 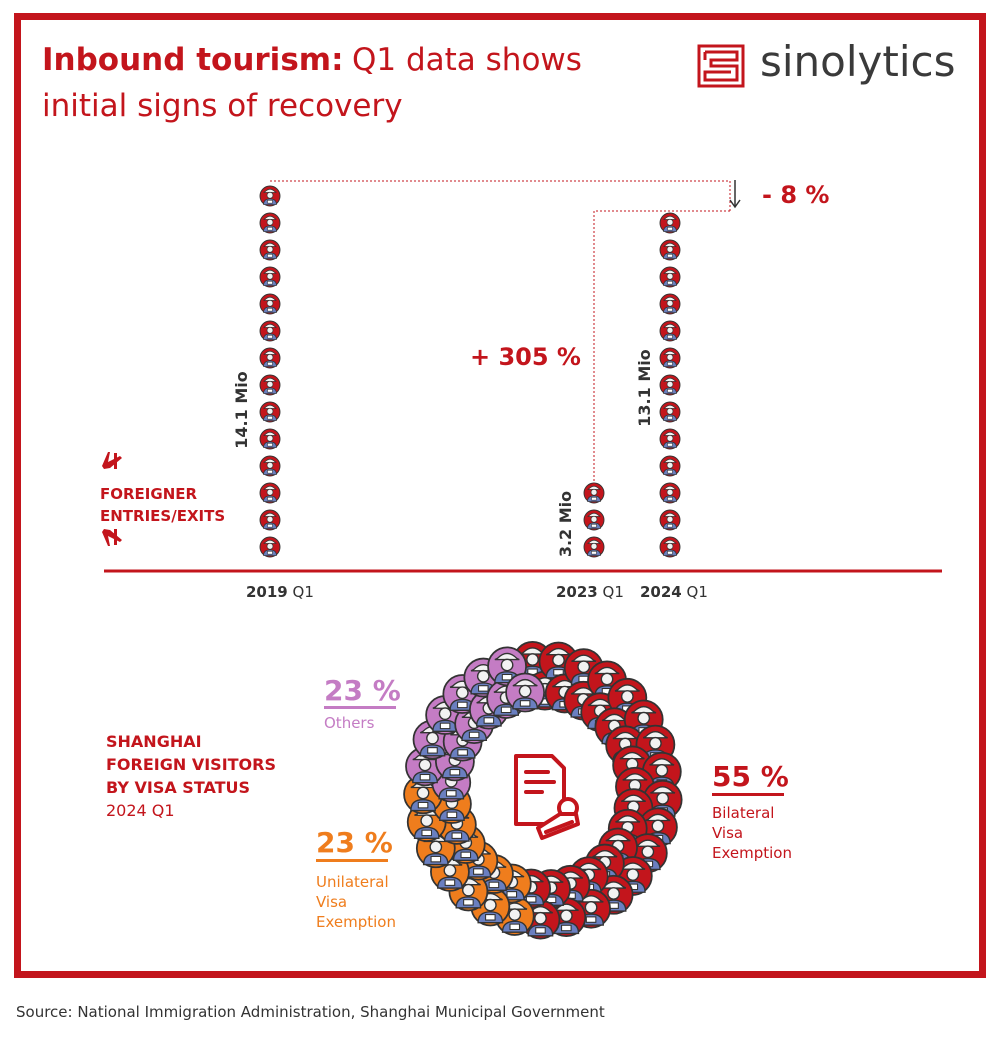 What do you see at coordinates (467, 60) in the screenshot?
I see `title-line-1: Q1 data shows` at bounding box center [467, 60].